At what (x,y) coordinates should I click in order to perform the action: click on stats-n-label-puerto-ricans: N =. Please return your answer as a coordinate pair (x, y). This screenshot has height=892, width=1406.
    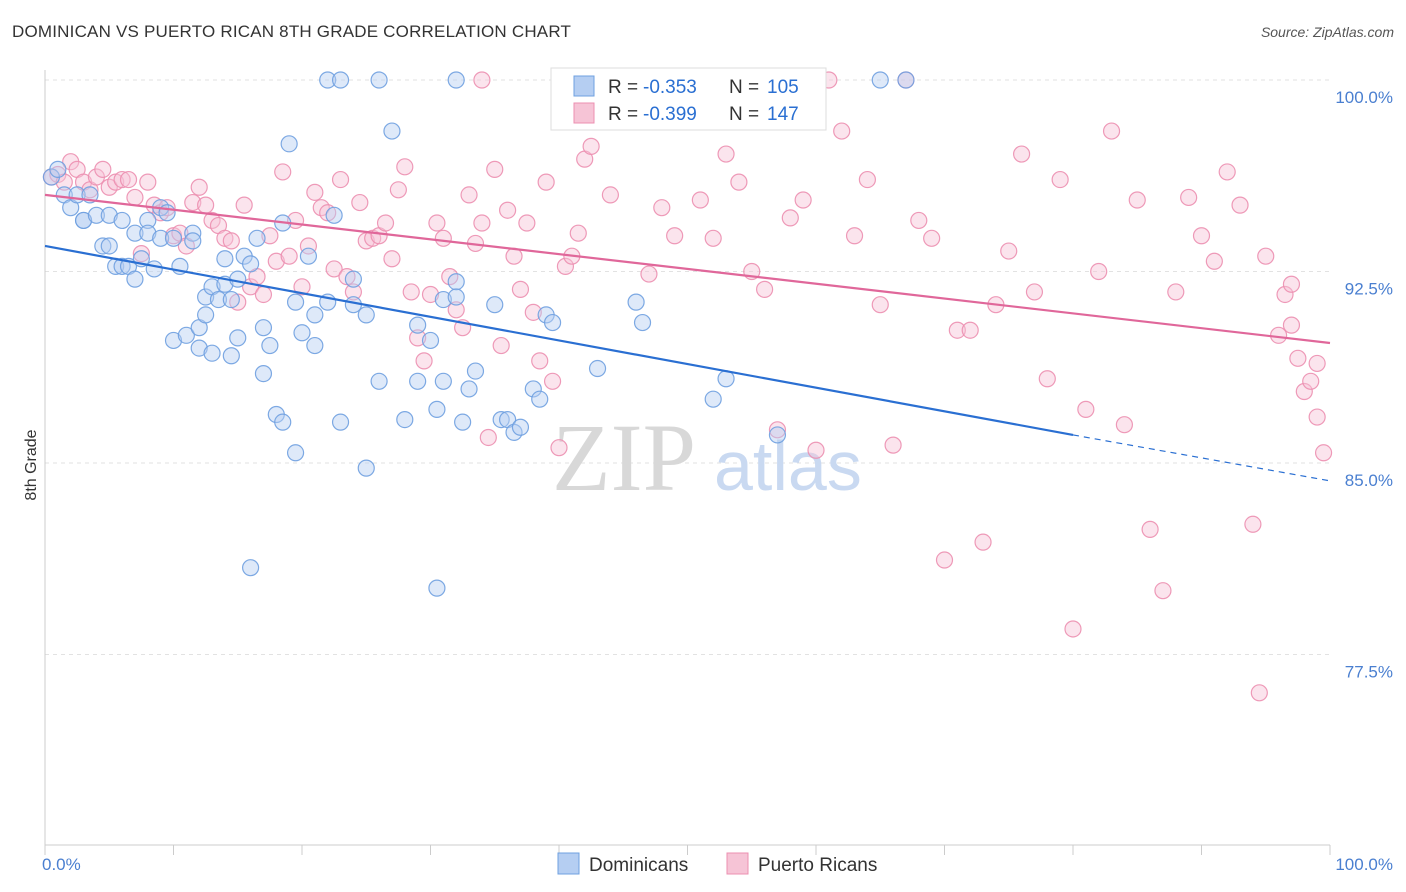
    Looking at the image, I should click on (744, 114).